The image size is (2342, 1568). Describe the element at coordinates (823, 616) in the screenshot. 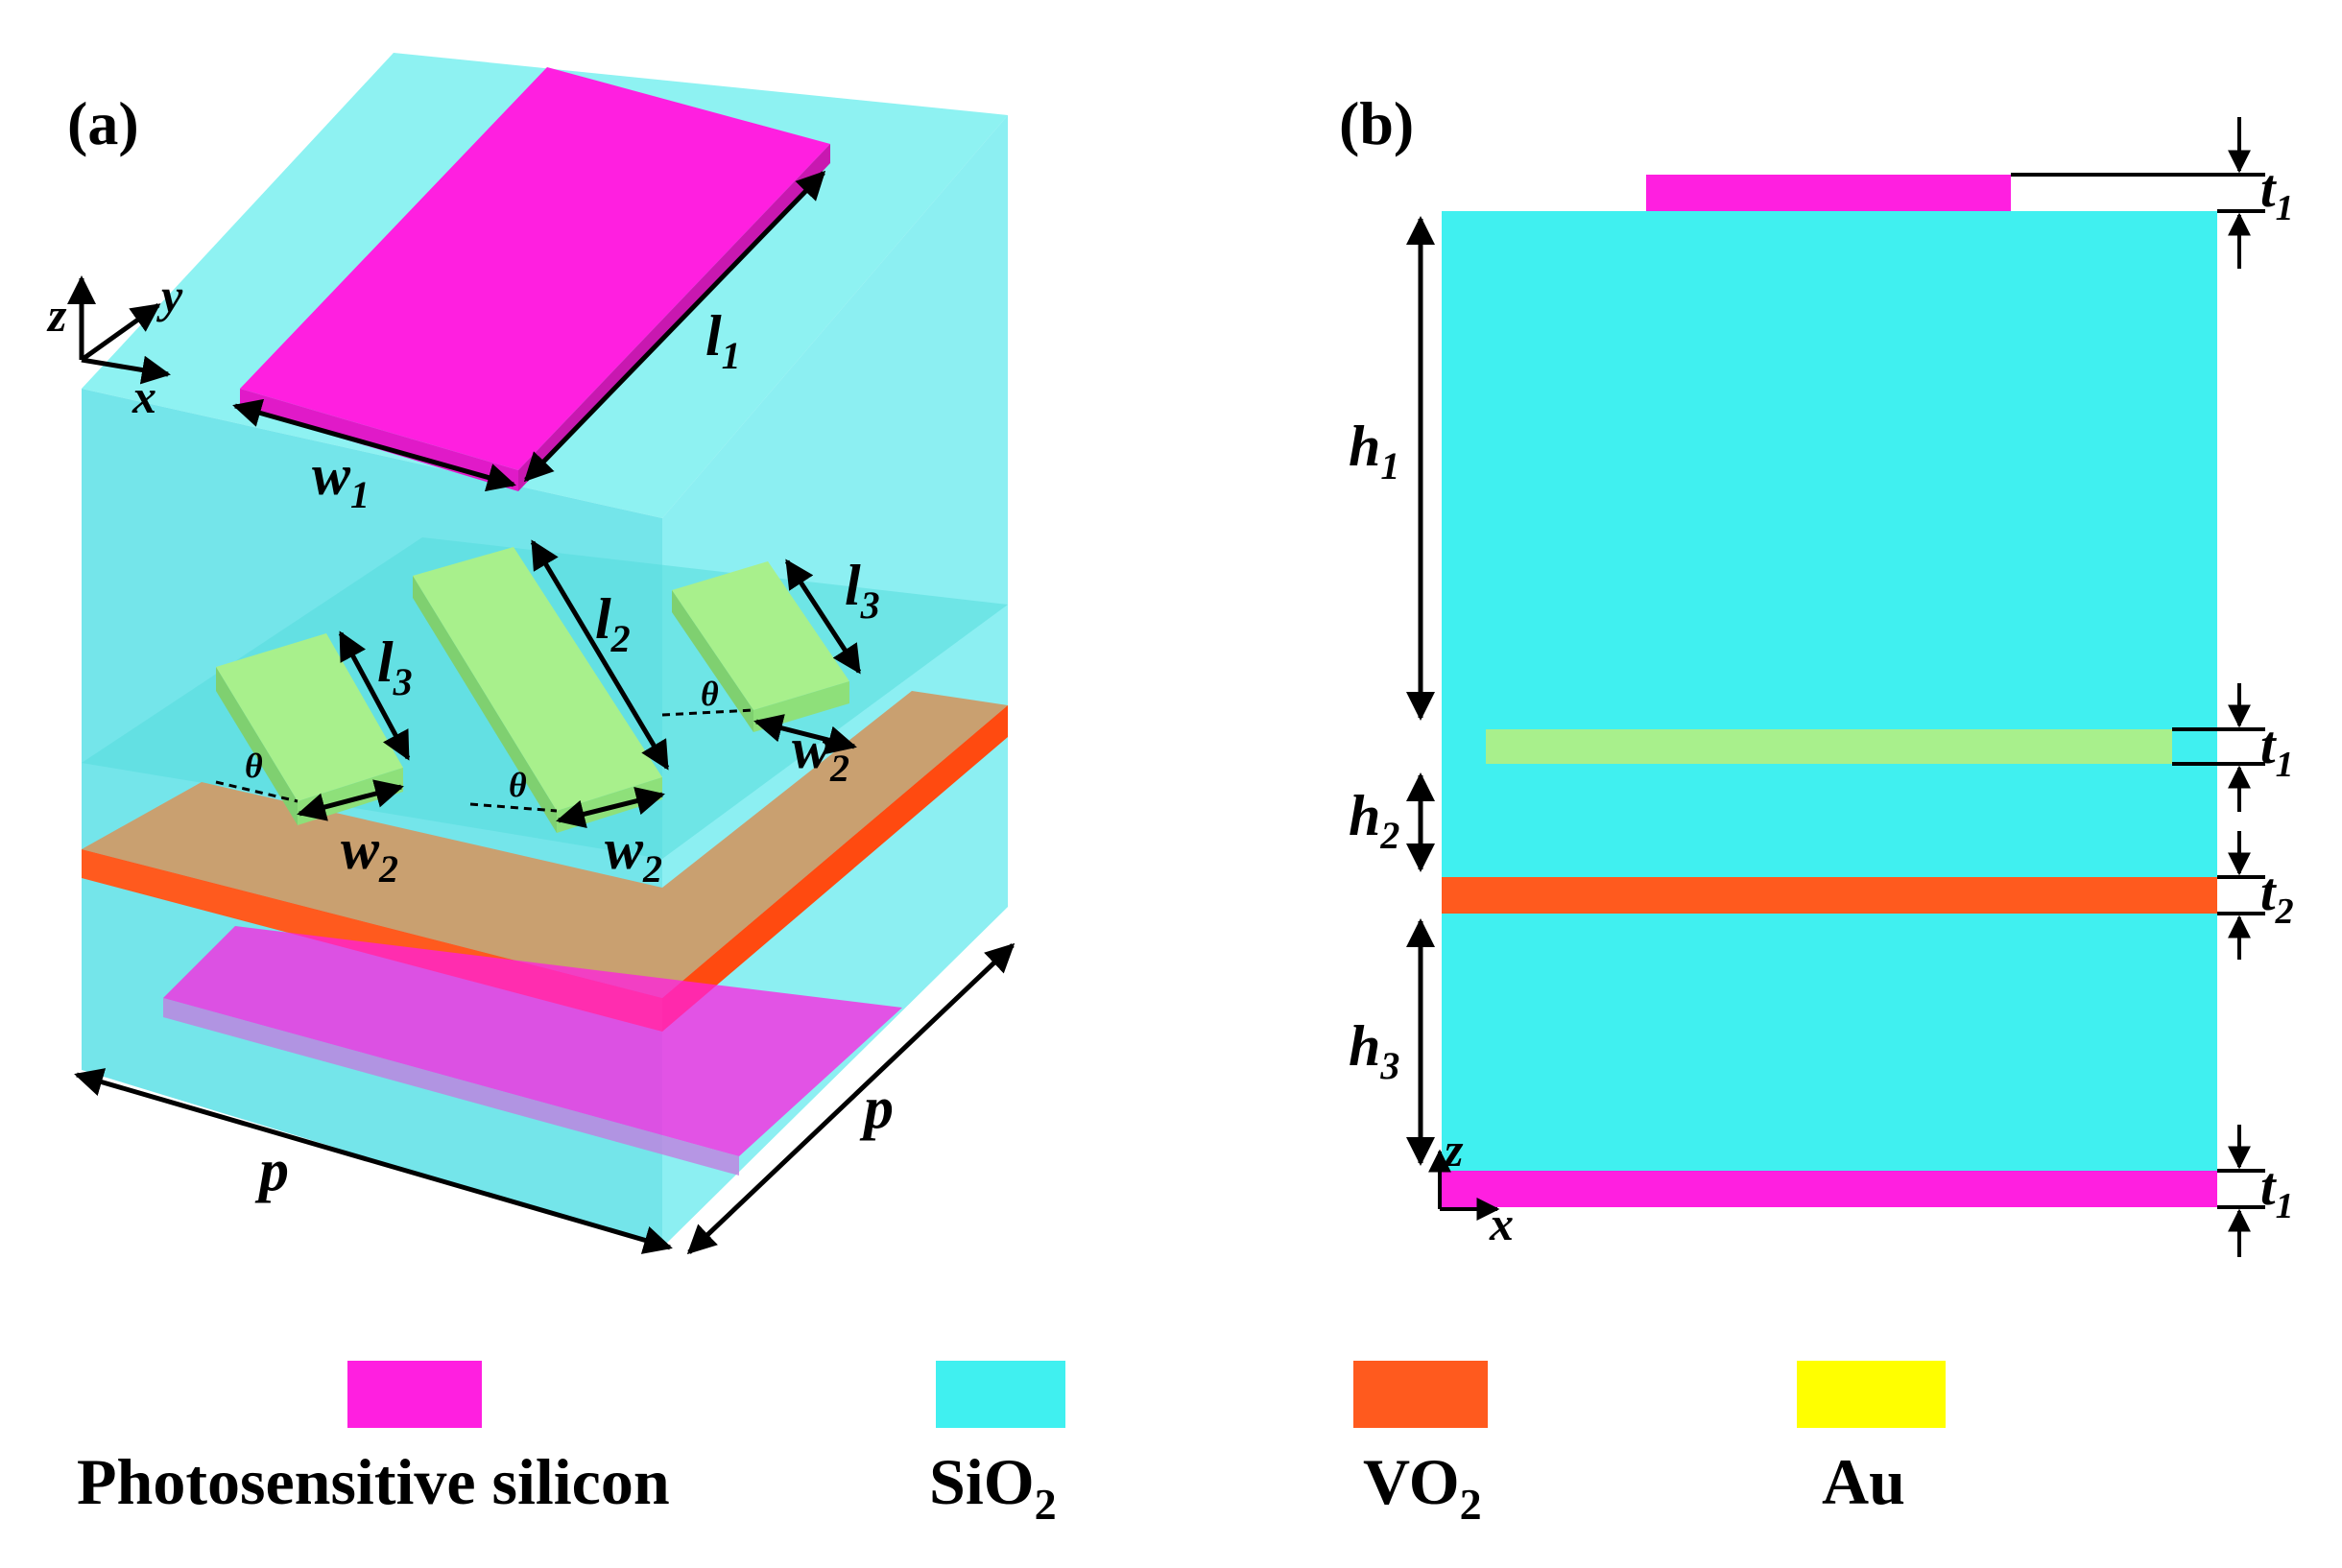

I see `arrow-l3-right` at that location.